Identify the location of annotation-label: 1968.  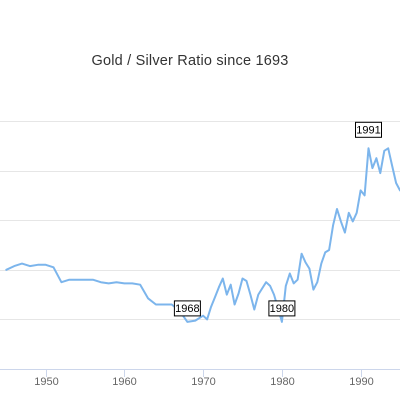
(187, 309).